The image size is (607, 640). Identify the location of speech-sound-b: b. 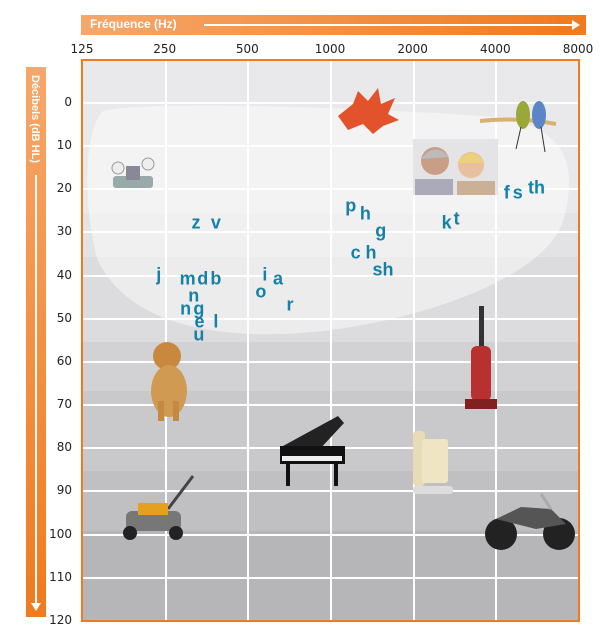
(216, 278).